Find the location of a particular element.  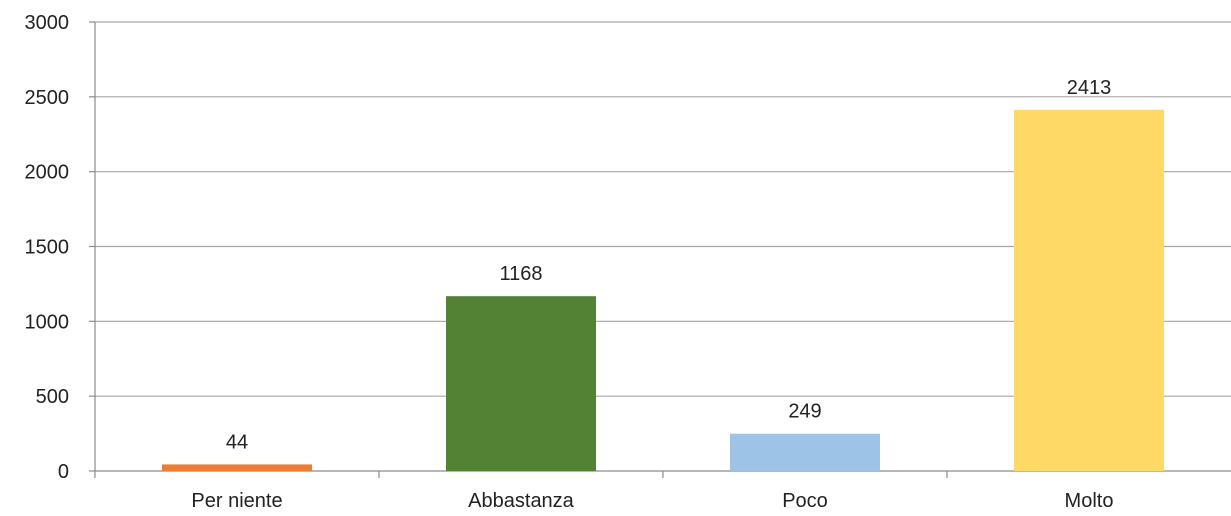

x-category-label: Poco is located at coordinates (805, 501).